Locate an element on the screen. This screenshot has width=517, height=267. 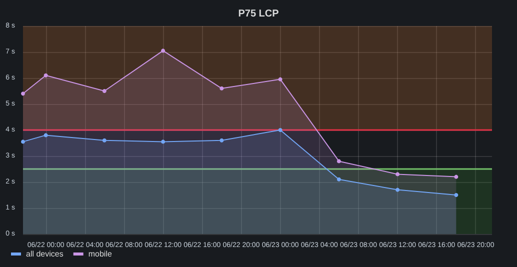
legend-label: mobile is located at coordinates (100, 254).